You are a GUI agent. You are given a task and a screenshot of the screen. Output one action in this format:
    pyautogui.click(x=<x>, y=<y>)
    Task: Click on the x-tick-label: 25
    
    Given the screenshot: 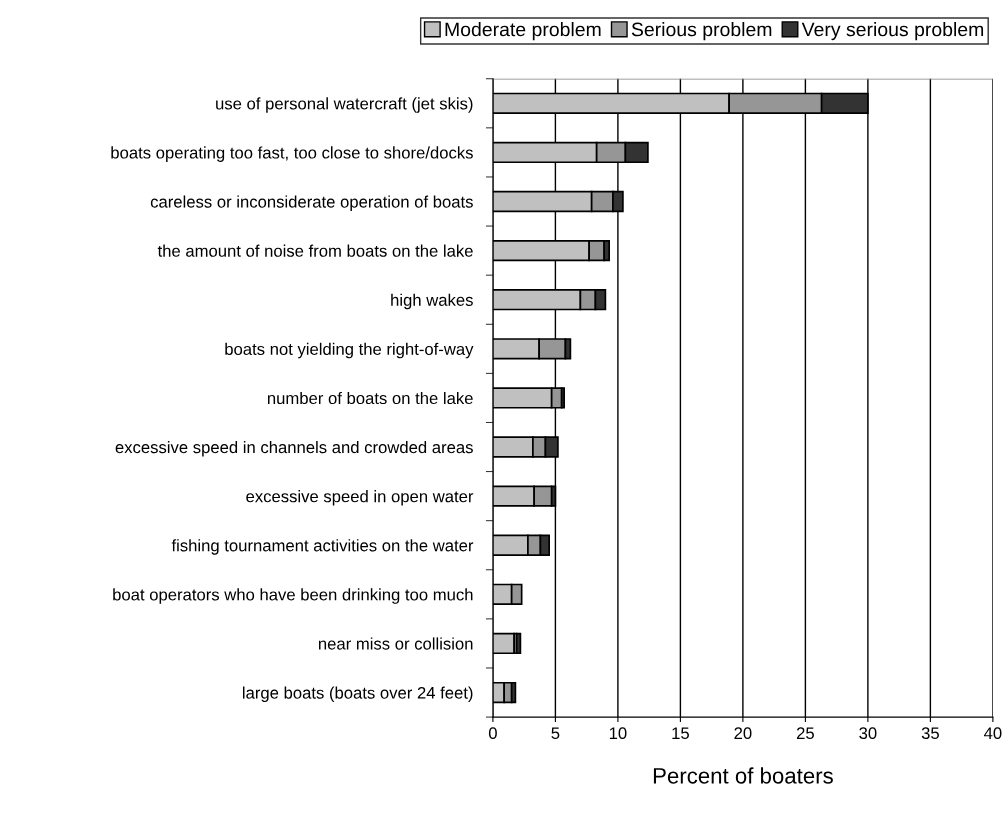 What is the action you would take?
    pyautogui.click(x=805, y=733)
    